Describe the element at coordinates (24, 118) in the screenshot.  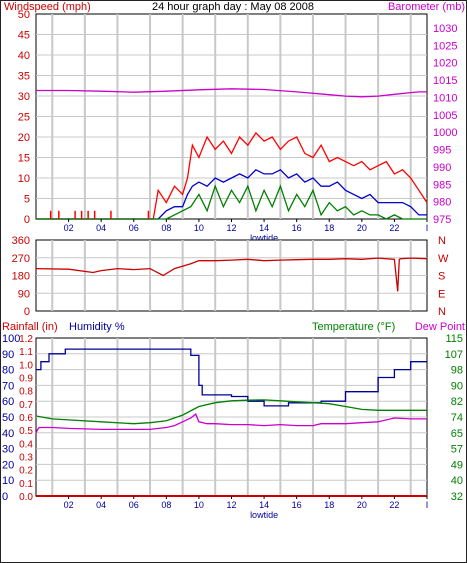
I see `left-tick-label: 25` at that location.